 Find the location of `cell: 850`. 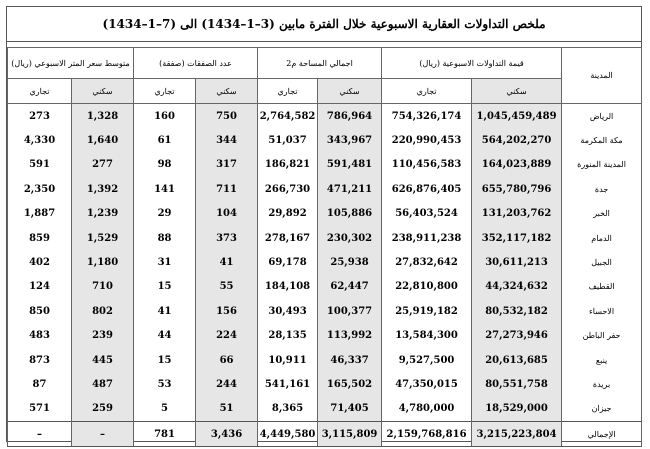

cell: 850 is located at coordinates (39, 311).